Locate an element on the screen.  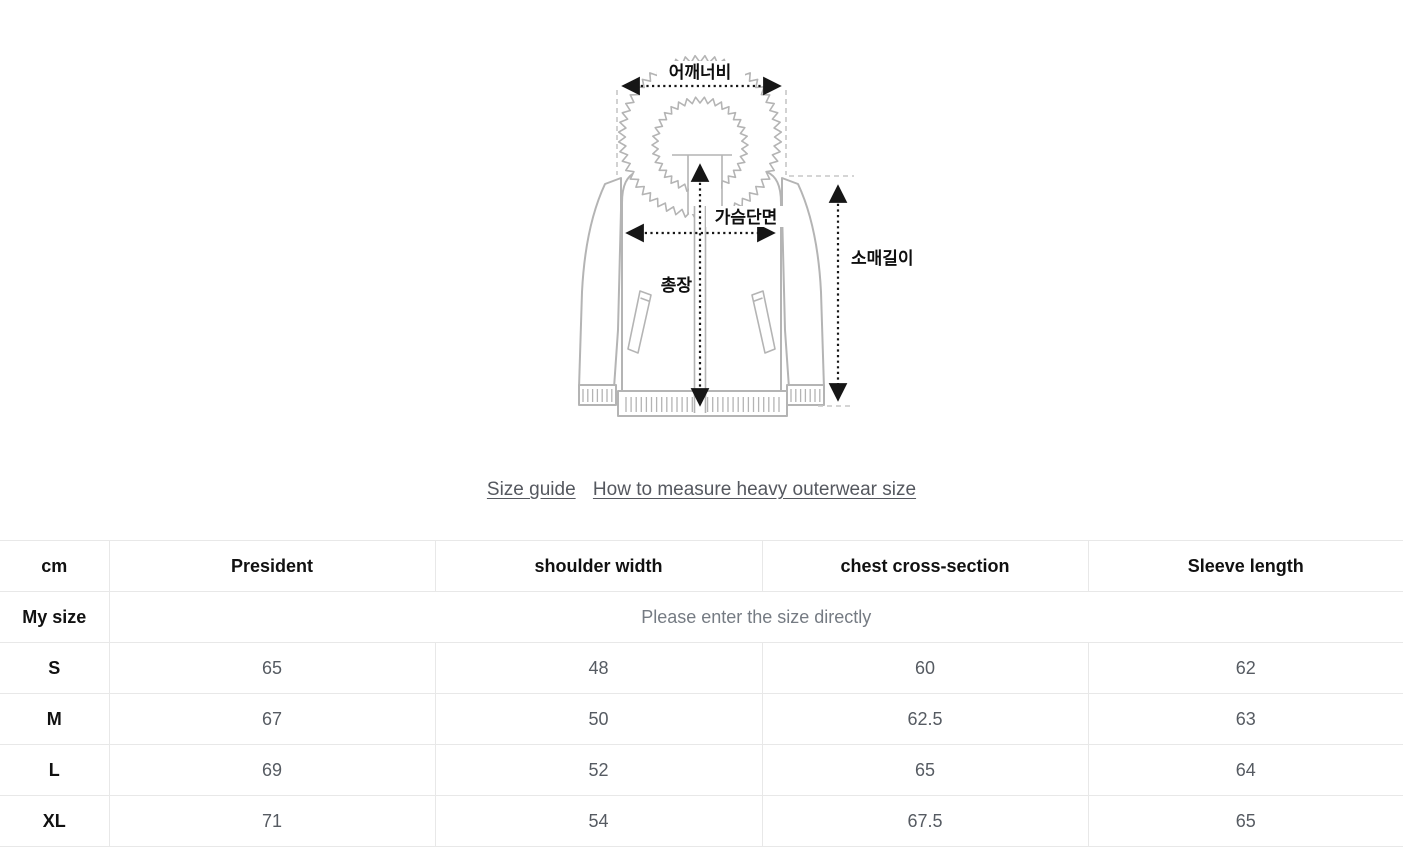
value-cell: 63 is located at coordinates (1245, 719).